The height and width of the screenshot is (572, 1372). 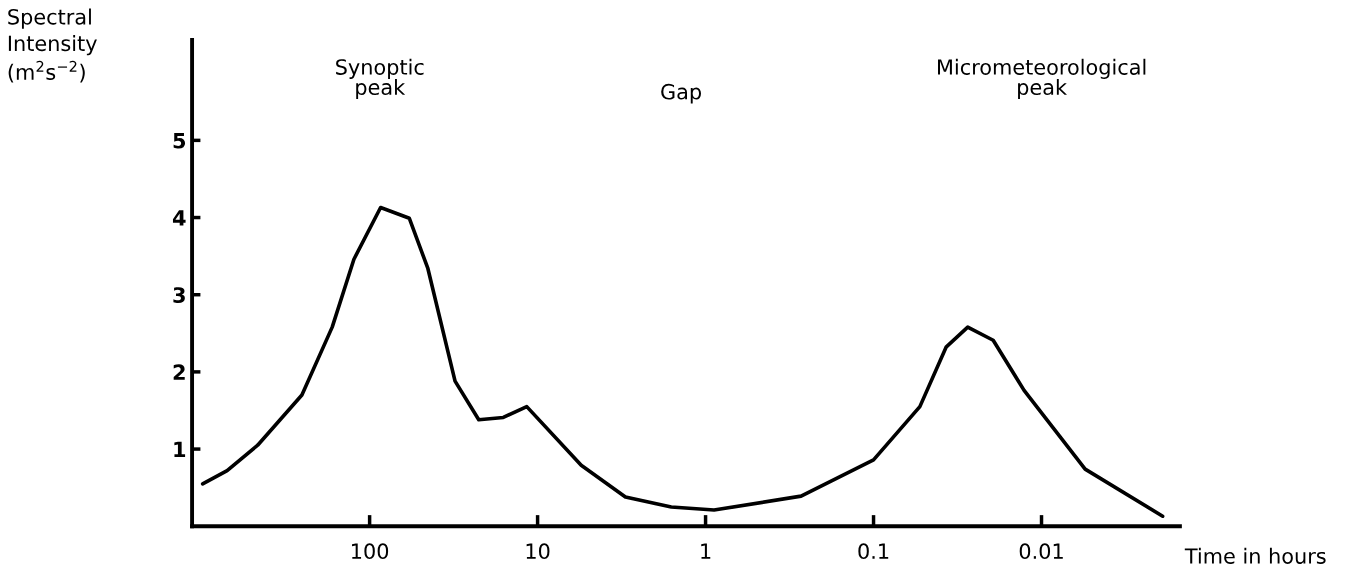 What do you see at coordinates (1041, 551) in the screenshot?
I see `x-tick-label: 0.01` at bounding box center [1041, 551].